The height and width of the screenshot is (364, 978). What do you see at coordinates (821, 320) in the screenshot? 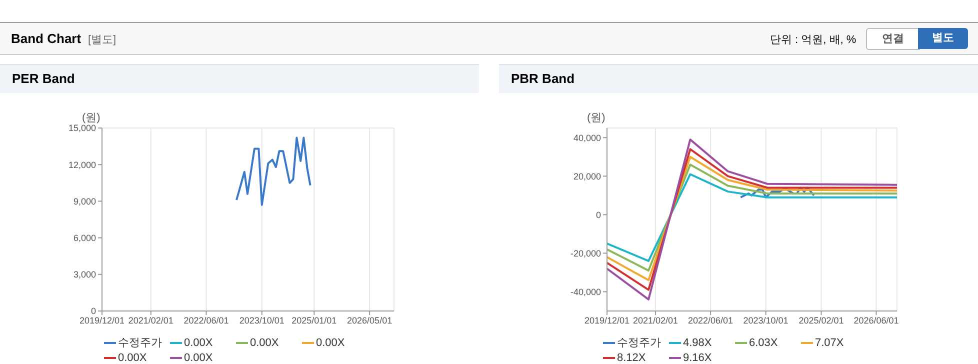
I see `x-tick-label: 2025/02/01` at bounding box center [821, 320].